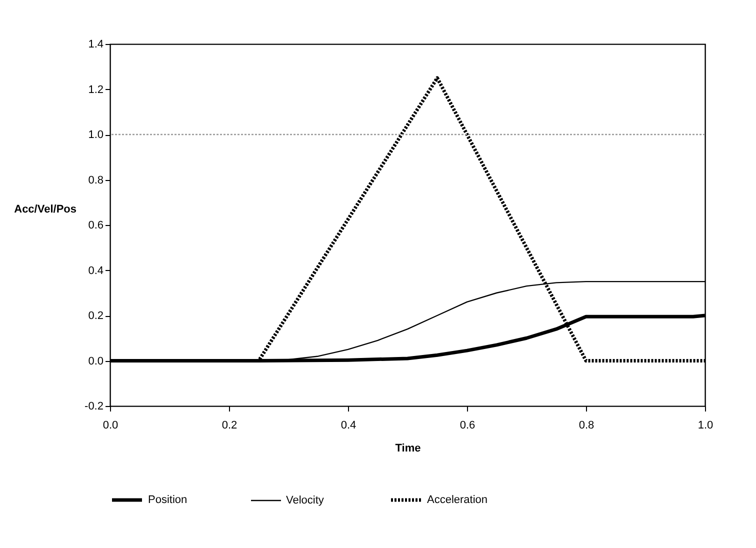 This screenshot has width=756, height=548. I want to click on y-tick-label: 1.0, so click(96, 135).